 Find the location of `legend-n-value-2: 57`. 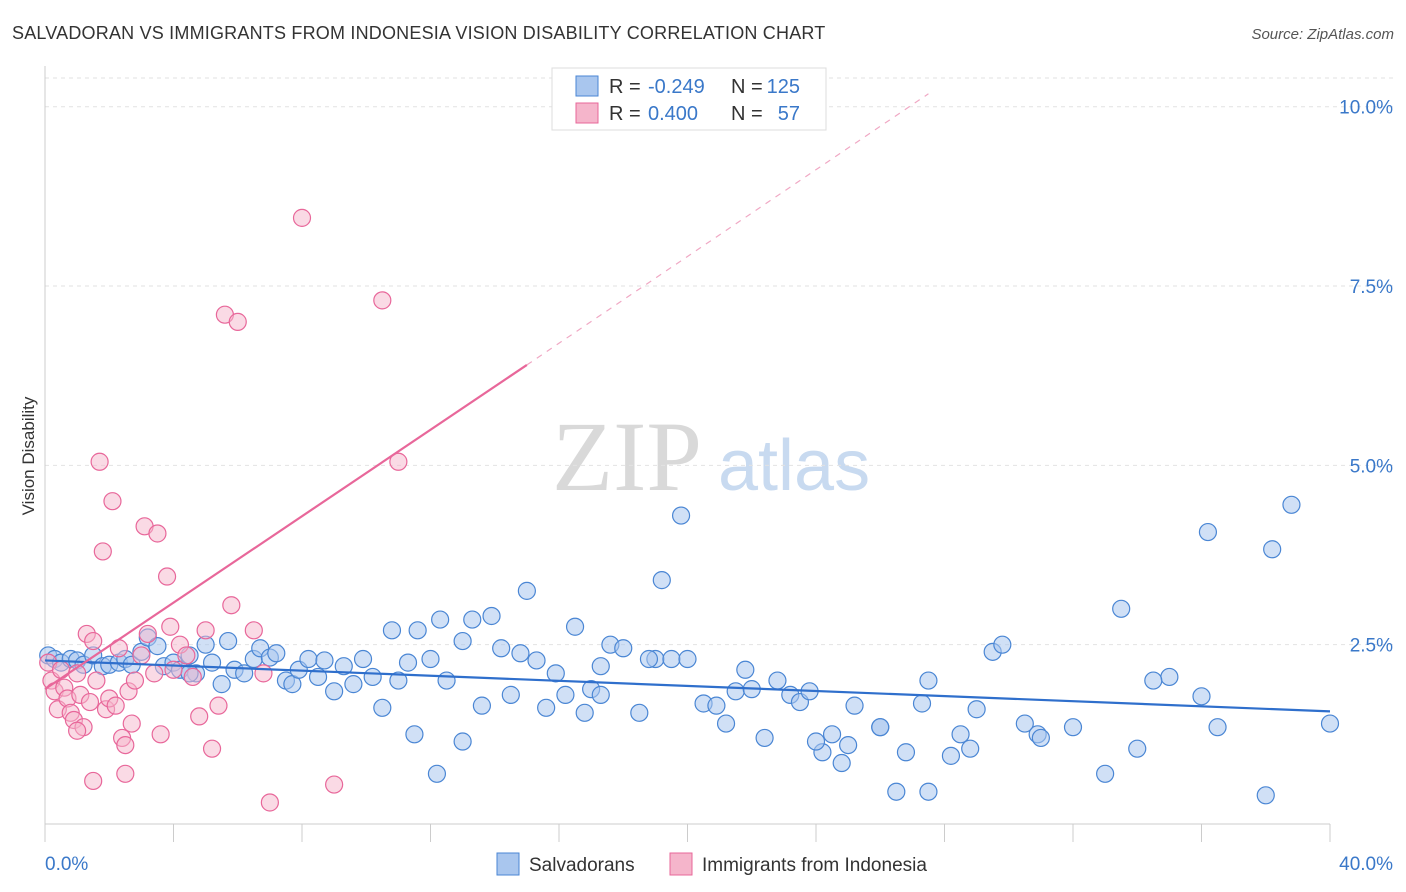

legend-n-value-2: 57 is located at coordinates (789, 114).